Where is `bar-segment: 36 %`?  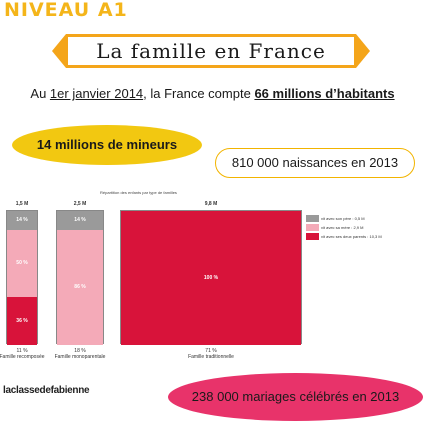 bar-segment: 36 % is located at coordinates (22, 320).